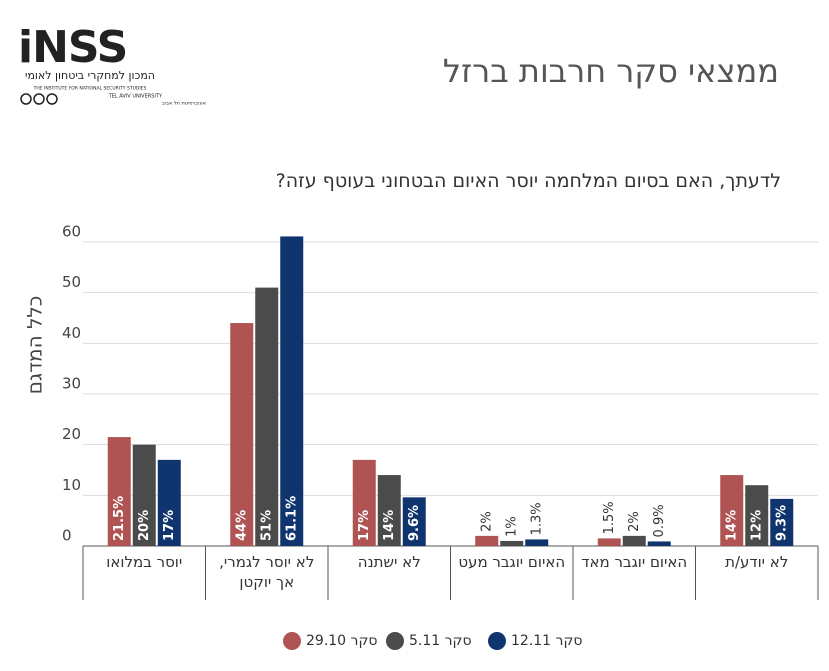 The width and height of the screenshot is (829, 671). What do you see at coordinates (35, 345) in the screenshot?
I see `y-axis-label: כלל המדגם` at bounding box center [35, 345].